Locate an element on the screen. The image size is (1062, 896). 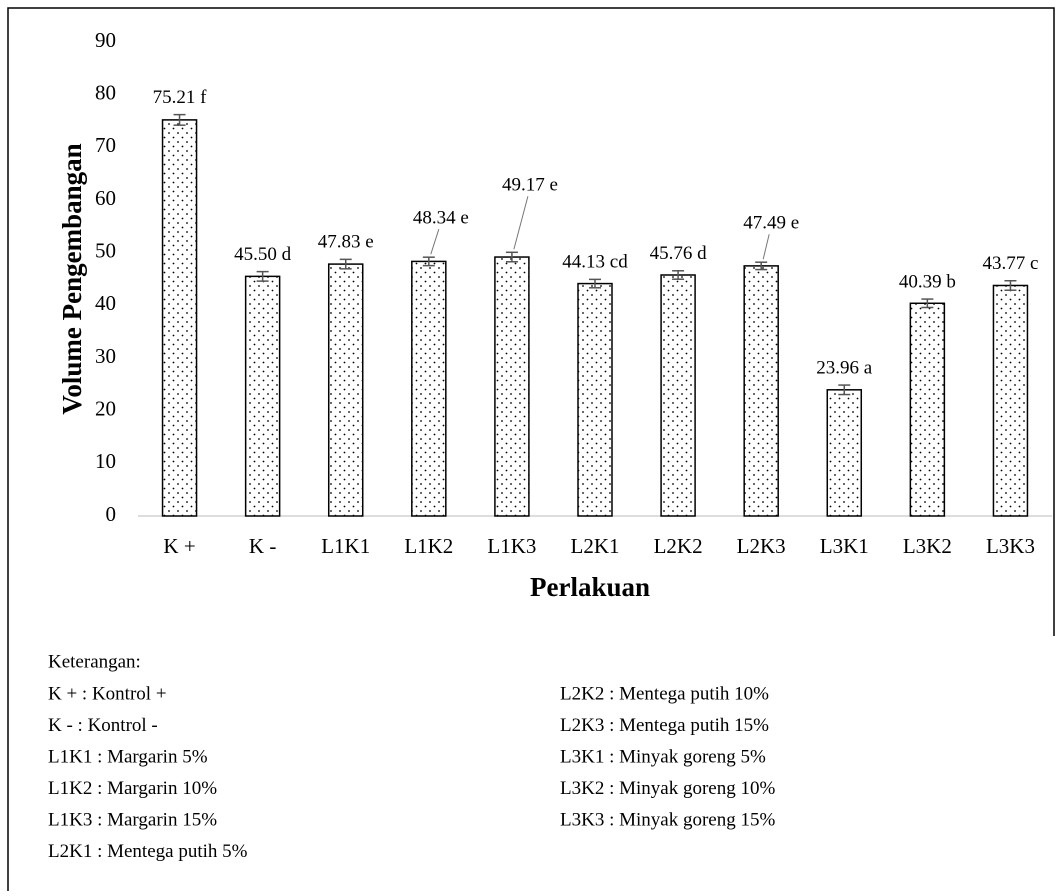
x-tick-label: L2K3 is located at coordinates (761, 546).